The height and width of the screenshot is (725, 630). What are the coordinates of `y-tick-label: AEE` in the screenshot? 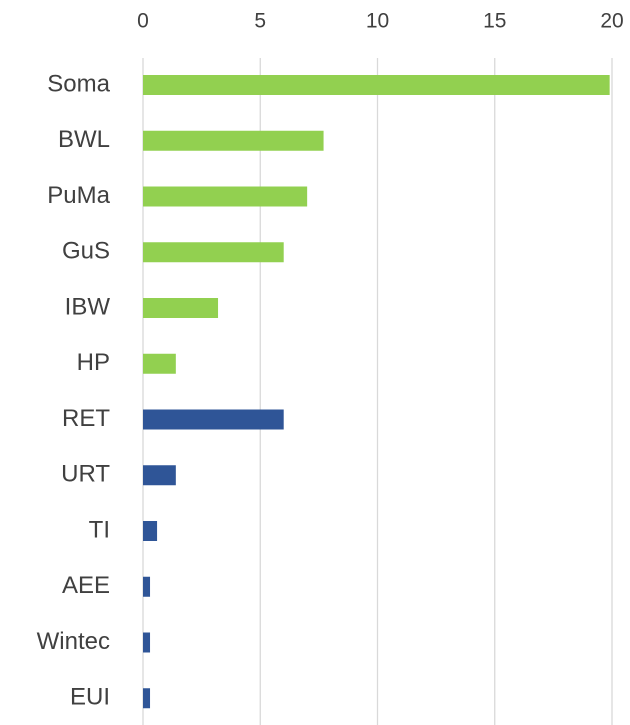 It's located at (86, 585).